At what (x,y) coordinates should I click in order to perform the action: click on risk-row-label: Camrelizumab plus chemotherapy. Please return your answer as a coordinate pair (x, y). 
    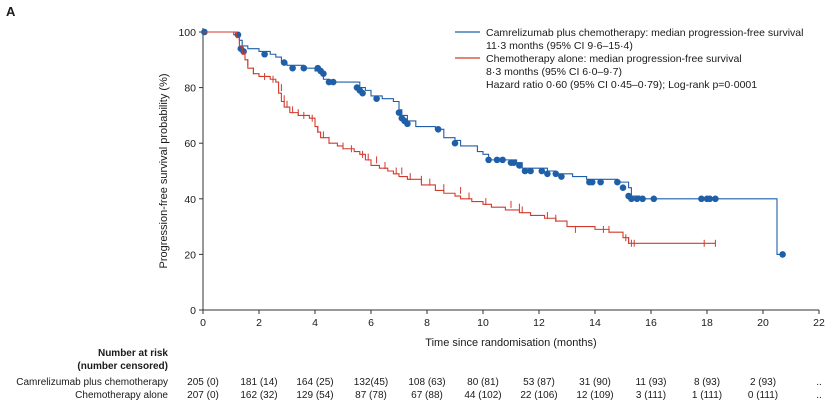
    Looking at the image, I should click on (92, 382).